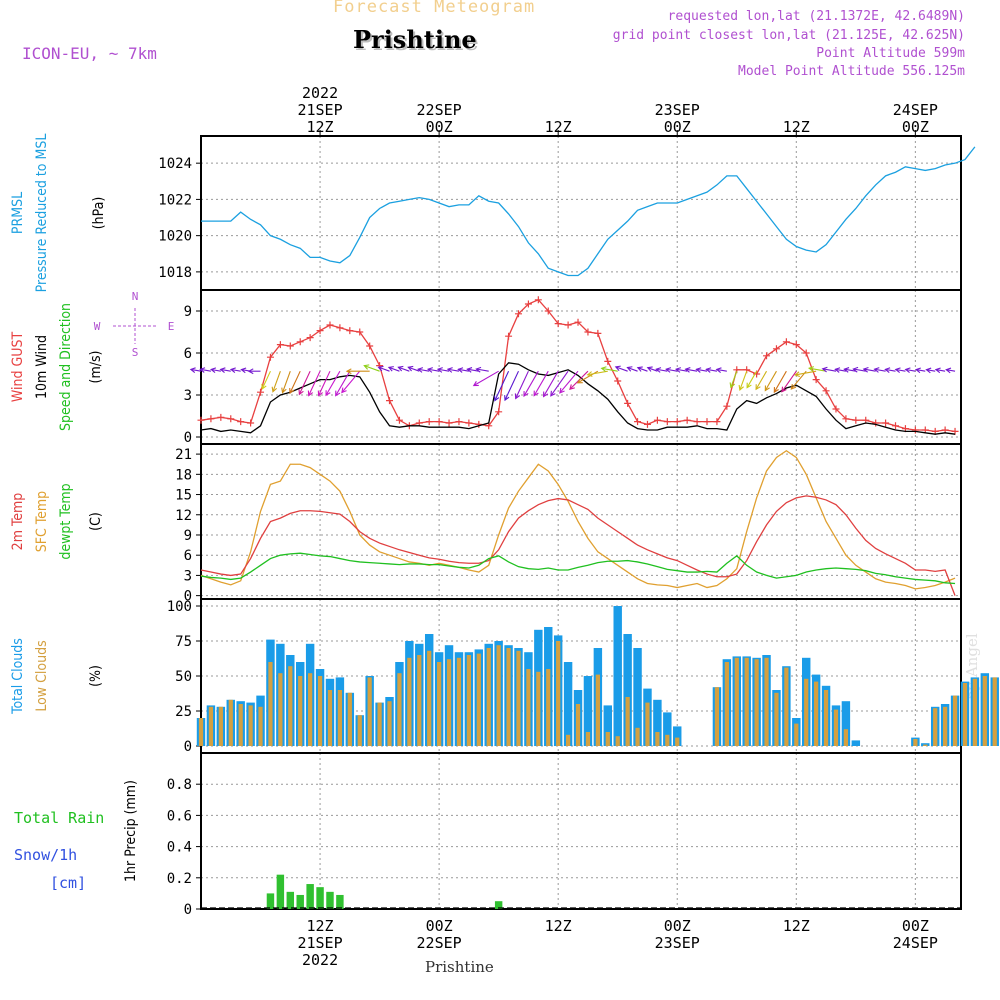 The height and width of the screenshot is (1000, 1000). What do you see at coordinates (188, 576) in the screenshot?
I see `temperature-ytick-label: 3` at bounding box center [188, 576].